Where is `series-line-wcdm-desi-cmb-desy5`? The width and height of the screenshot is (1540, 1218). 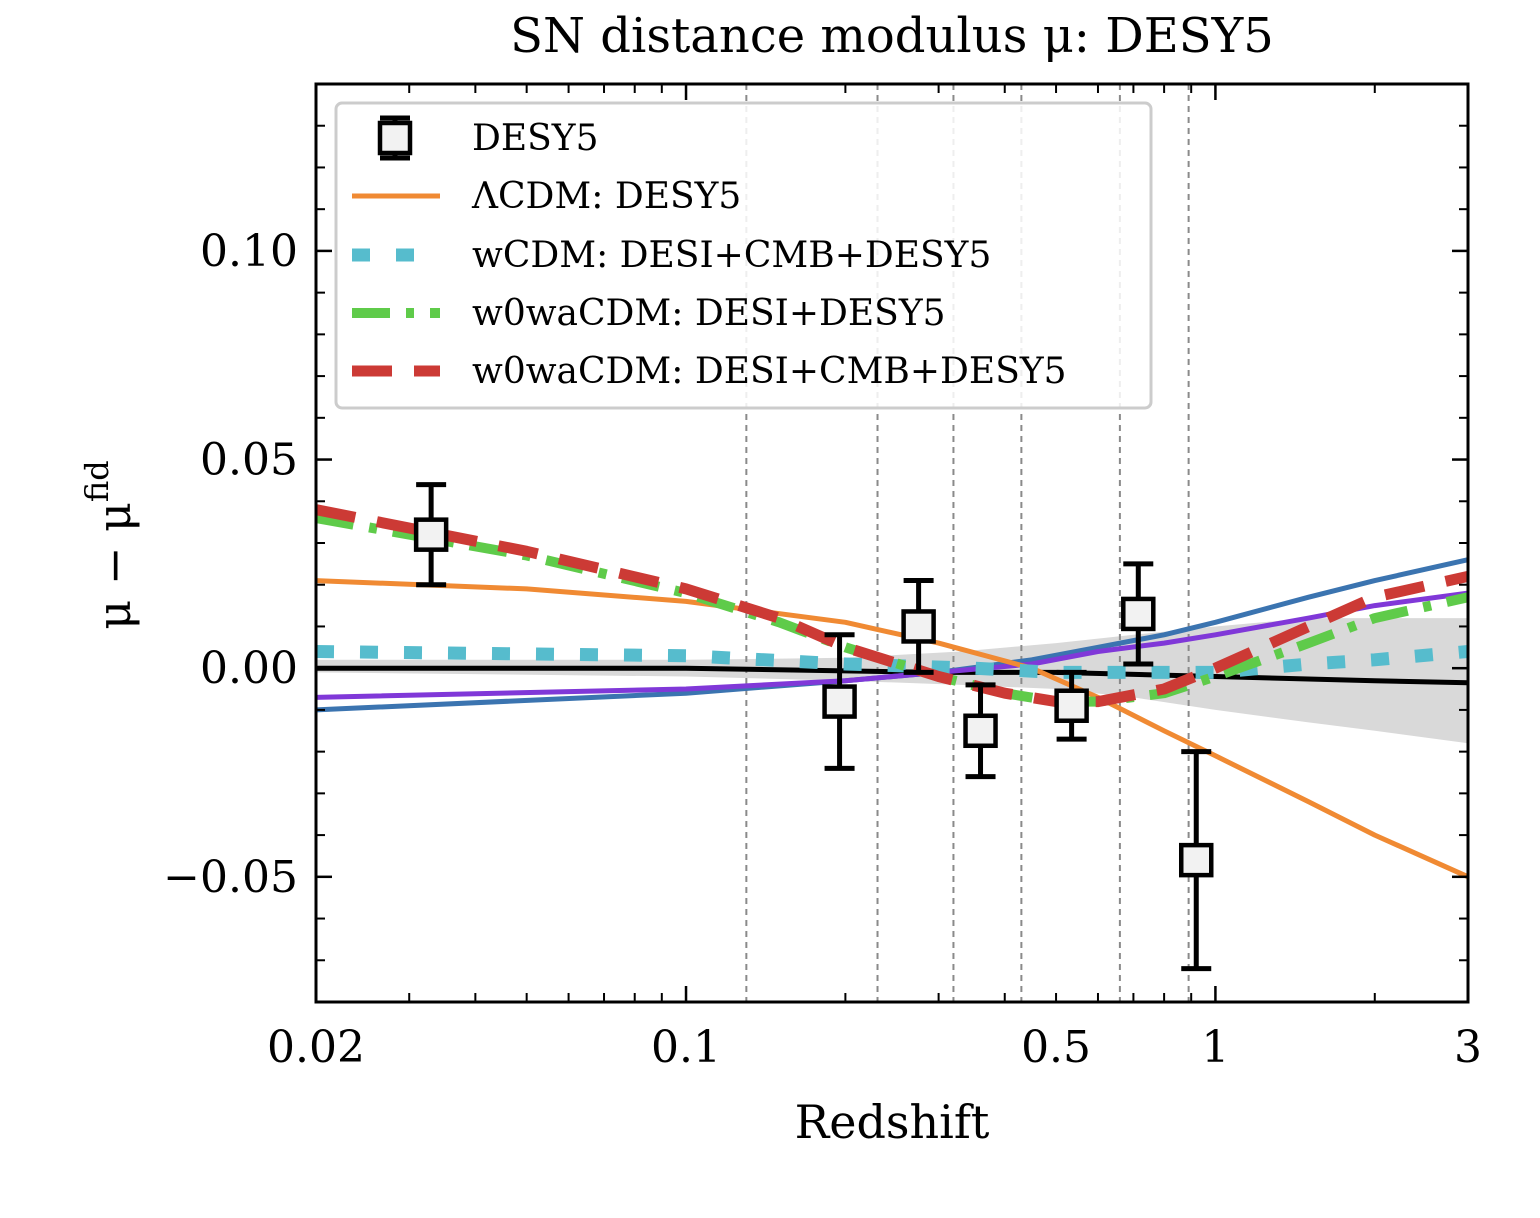
series-line-wcdm-desi-cmb-desy5 is located at coordinates (892, 662).